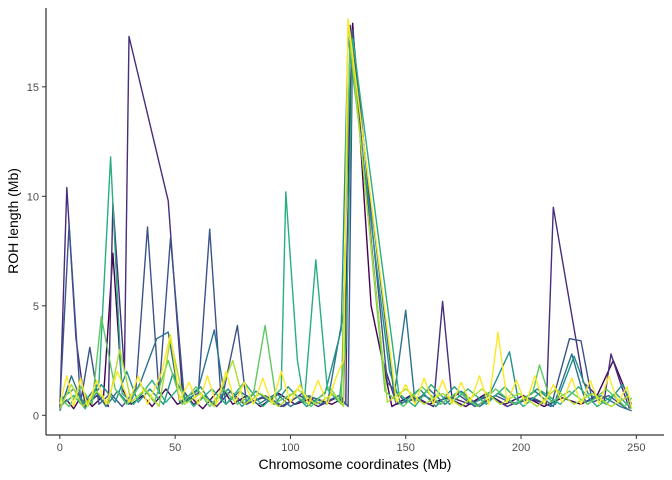  I want to click on y-tick-label: 10, so click(33, 197).